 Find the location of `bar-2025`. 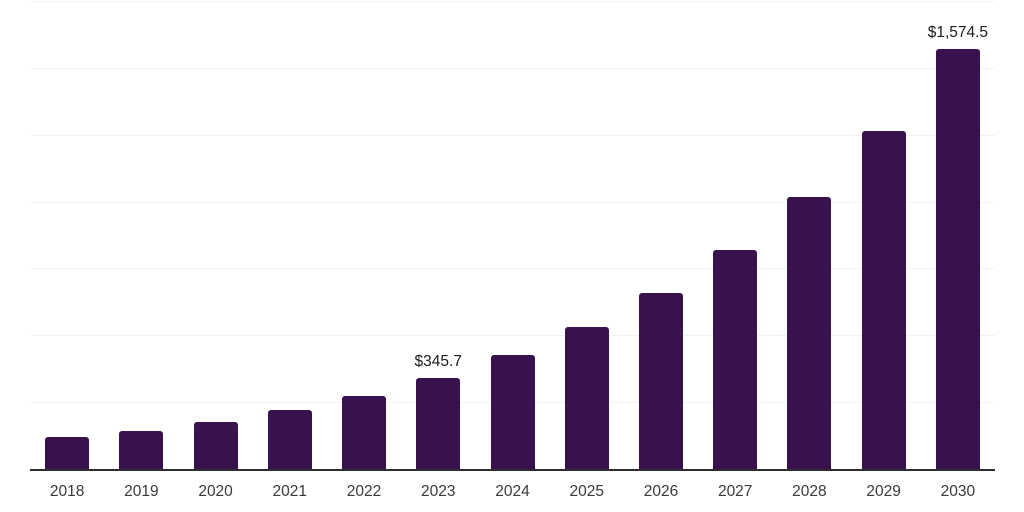

bar-2025 is located at coordinates (586, 398).